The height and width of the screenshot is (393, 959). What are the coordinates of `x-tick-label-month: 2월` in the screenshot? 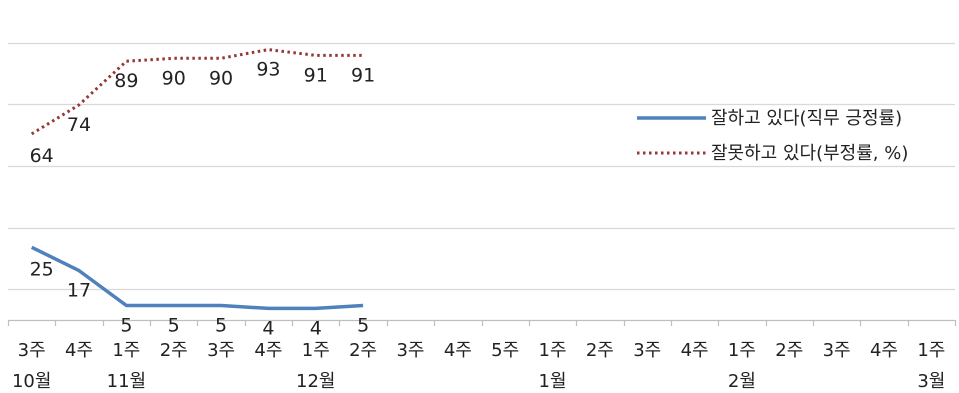 It's located at (742, 381).